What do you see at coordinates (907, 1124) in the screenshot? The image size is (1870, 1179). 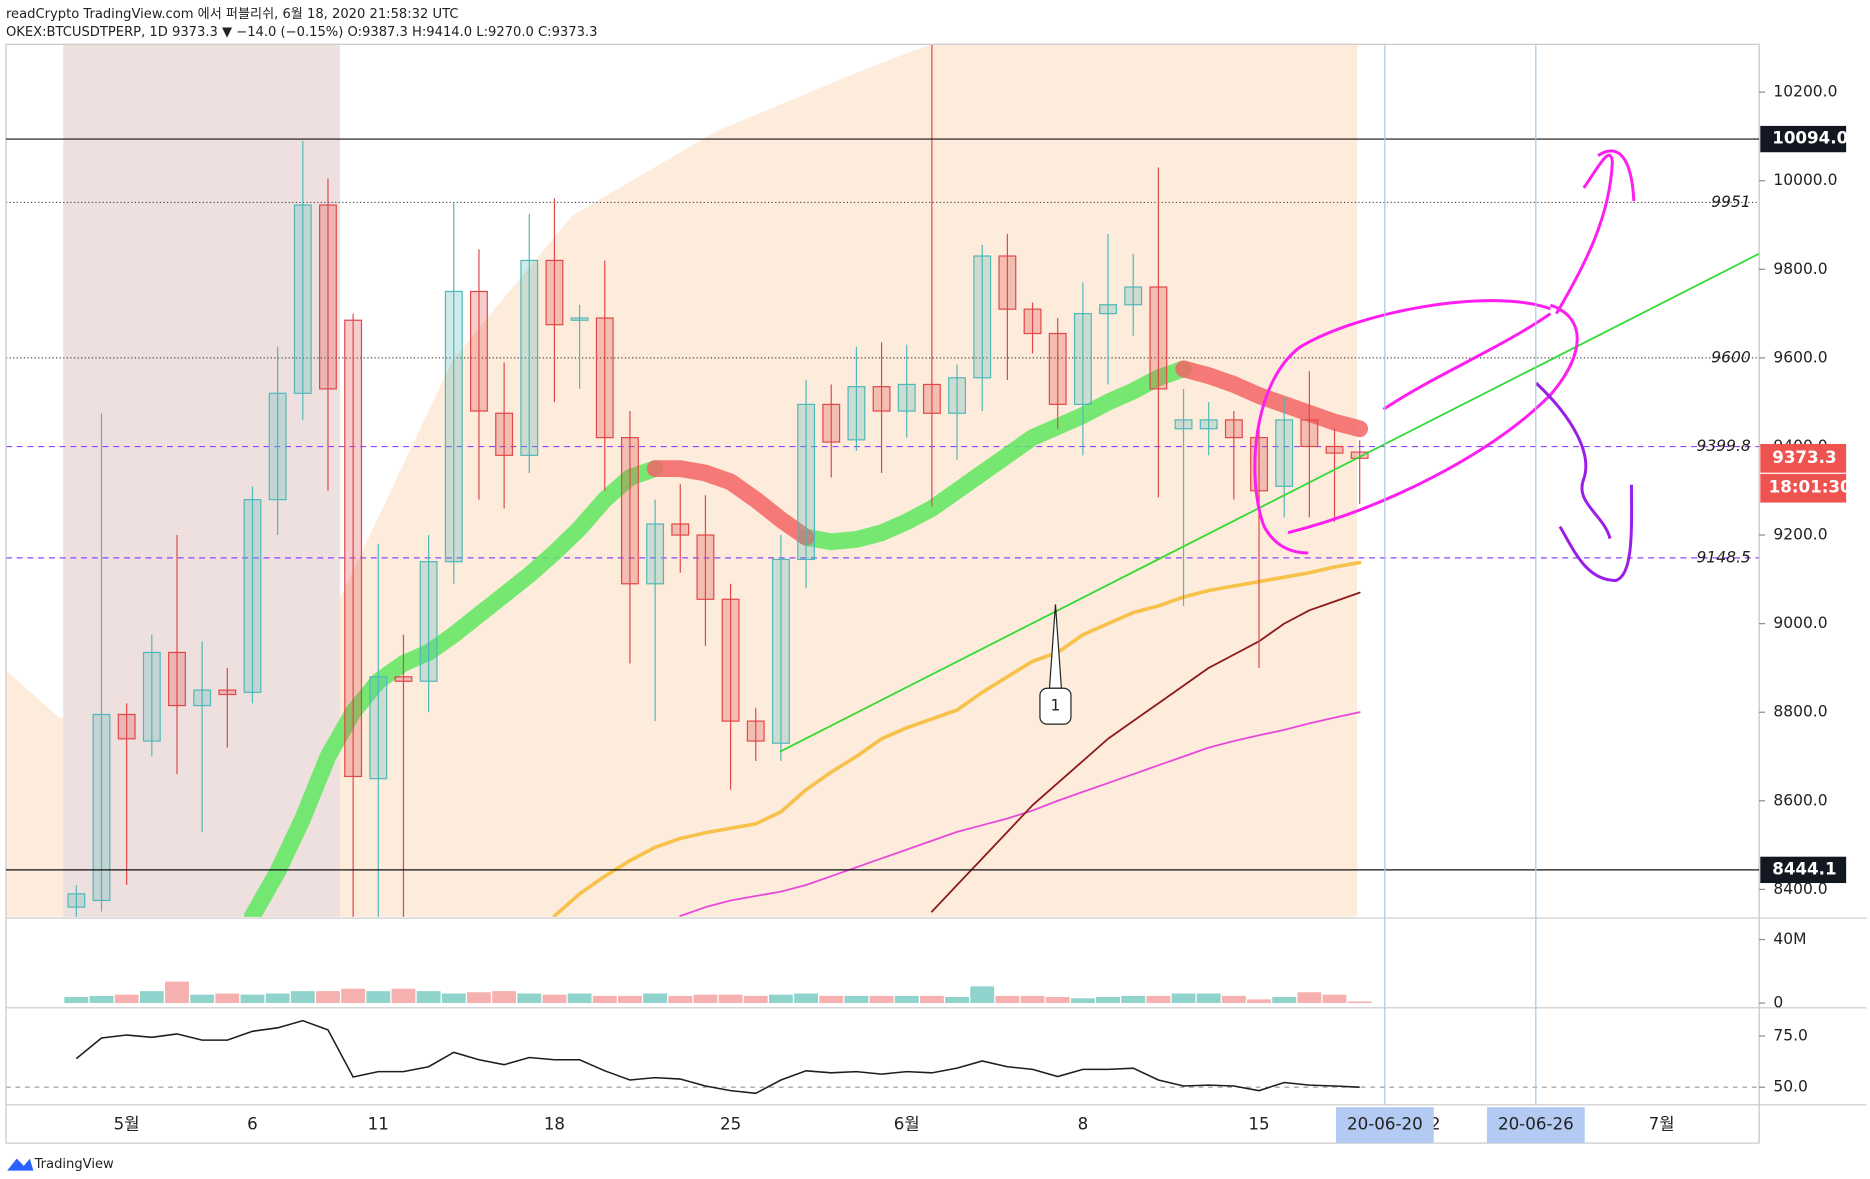 I see `x-tick-label: 6월` at bounding box center [907, 1124].